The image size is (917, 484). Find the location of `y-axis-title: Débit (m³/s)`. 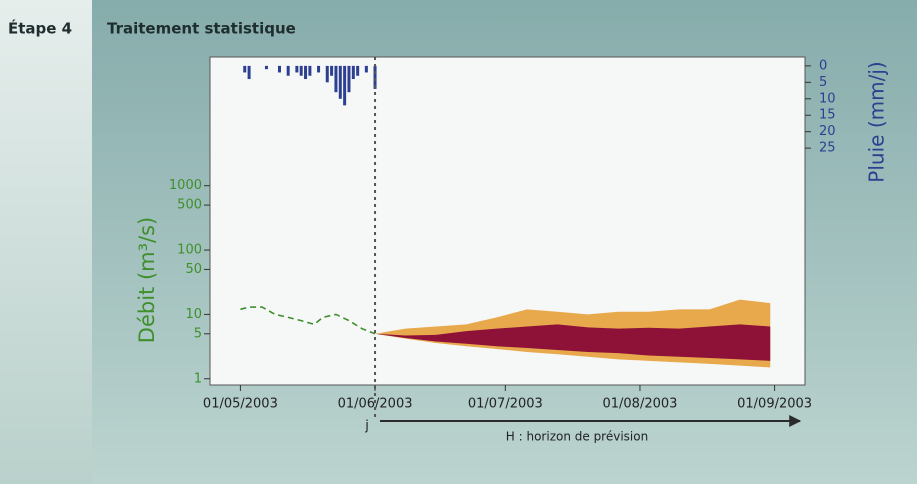

y-axis-title: Débit (m³/s) is located at coordinates (147, 280).